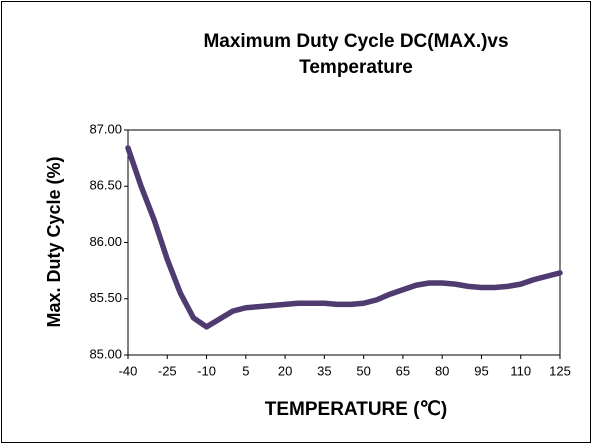 The image size is (592, 444). What do you see at coordinates (167, 370) in the screenshot?
I see `x-tick-label: -25` at bounding box center [167, 370].